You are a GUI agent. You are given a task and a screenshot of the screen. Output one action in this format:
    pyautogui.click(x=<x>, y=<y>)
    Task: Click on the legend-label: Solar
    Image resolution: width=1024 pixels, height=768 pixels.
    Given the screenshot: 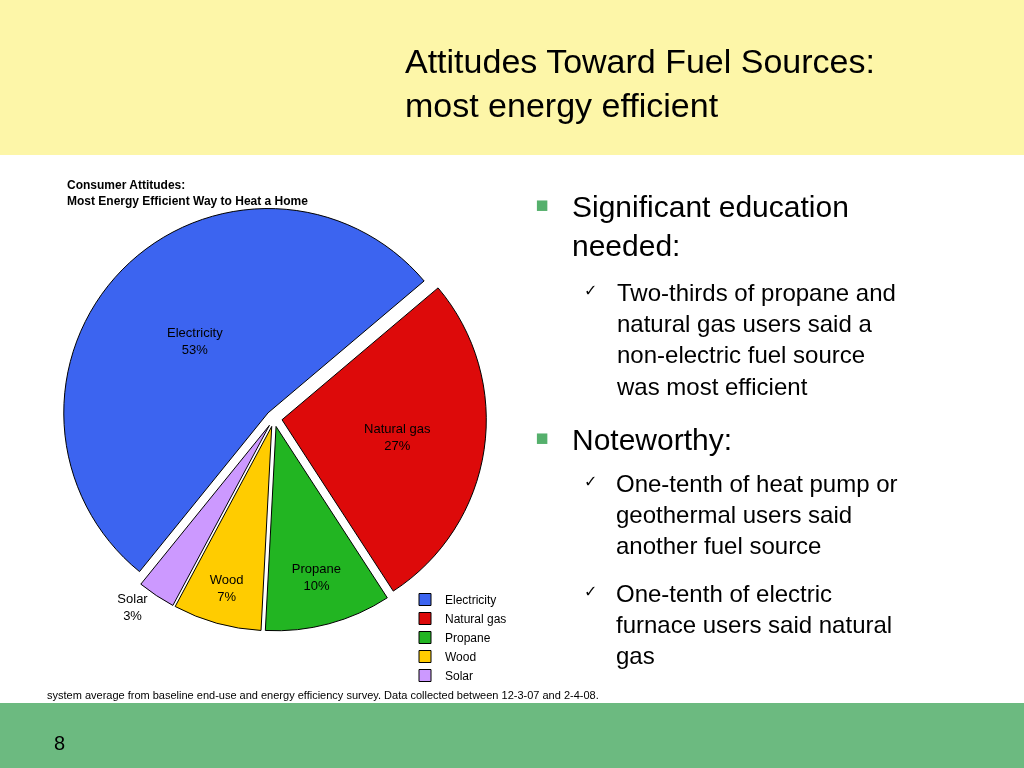 What is the action you would take?
    pyautogui.click(x=459, y=676)
    